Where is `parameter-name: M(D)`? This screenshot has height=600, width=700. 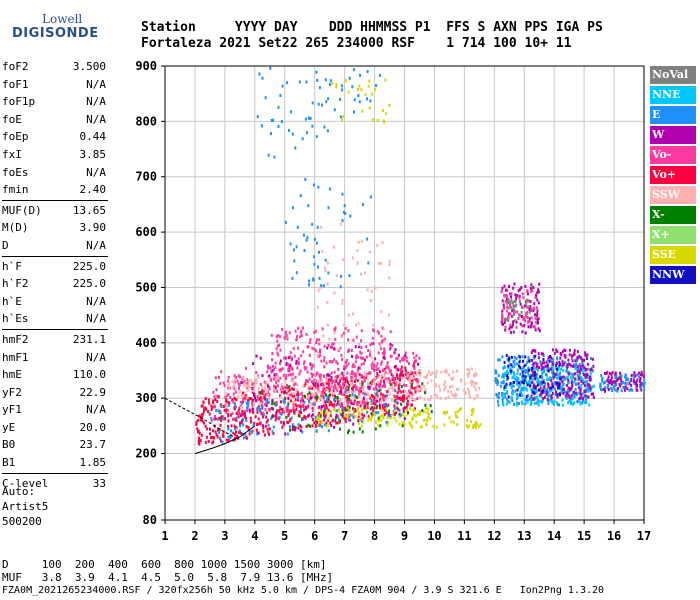 parameter-name: M(D) is located at coordinates (15, 228).